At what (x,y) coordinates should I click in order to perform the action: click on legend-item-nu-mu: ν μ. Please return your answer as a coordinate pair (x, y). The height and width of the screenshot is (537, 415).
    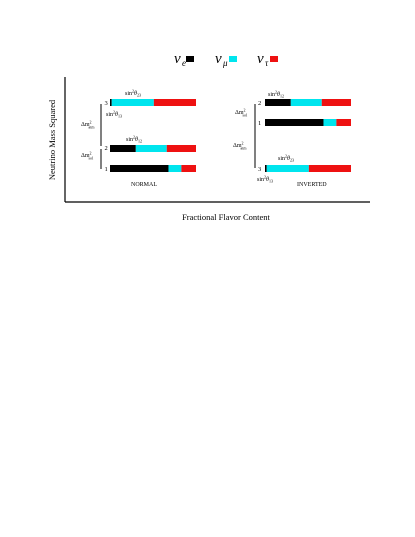
    Looking at the image, I should click on (226, 59).